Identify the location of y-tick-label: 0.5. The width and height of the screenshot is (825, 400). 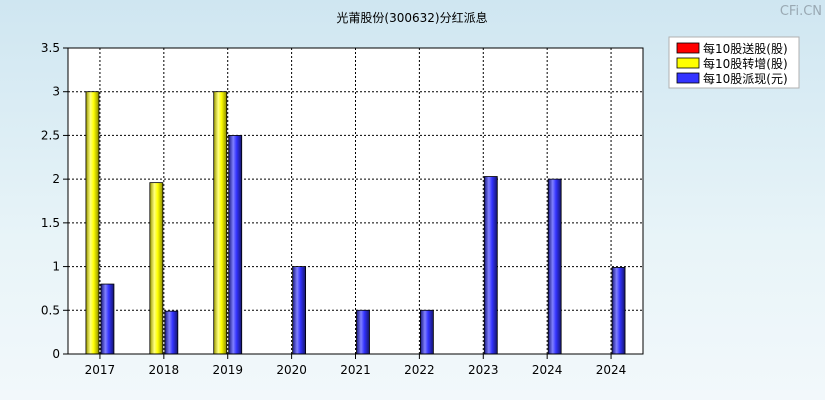
(50, 310).